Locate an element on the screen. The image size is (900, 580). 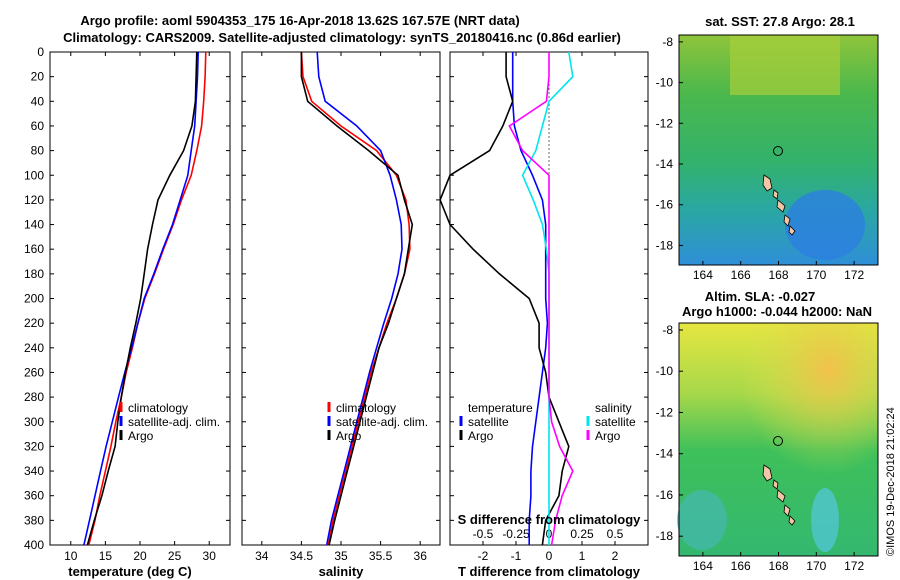
salinity-series-satellite-adj-clim is located at coordinates (359, 298).